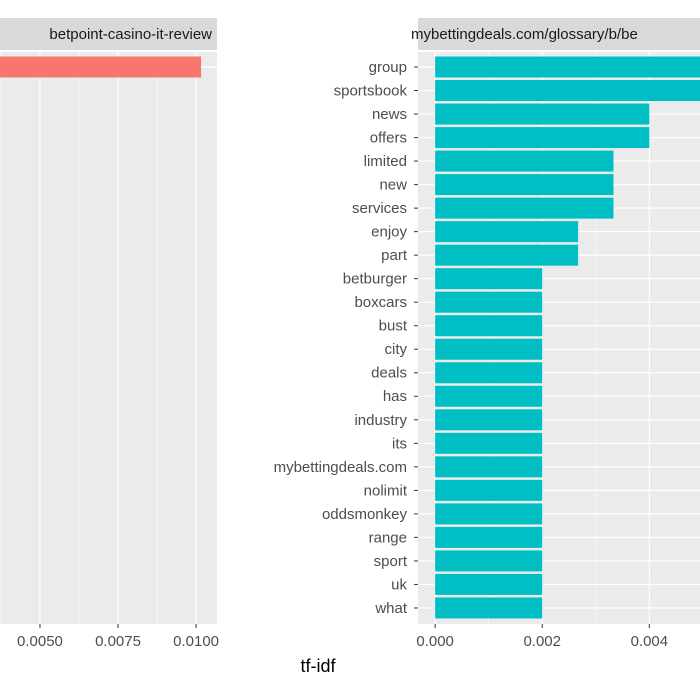 This screenshot has width=700, height=700. What do you see at coordinates (380, 302) in the screenshot?
I see `y-tick-label: boxcars` at bounding box center [380, 302].